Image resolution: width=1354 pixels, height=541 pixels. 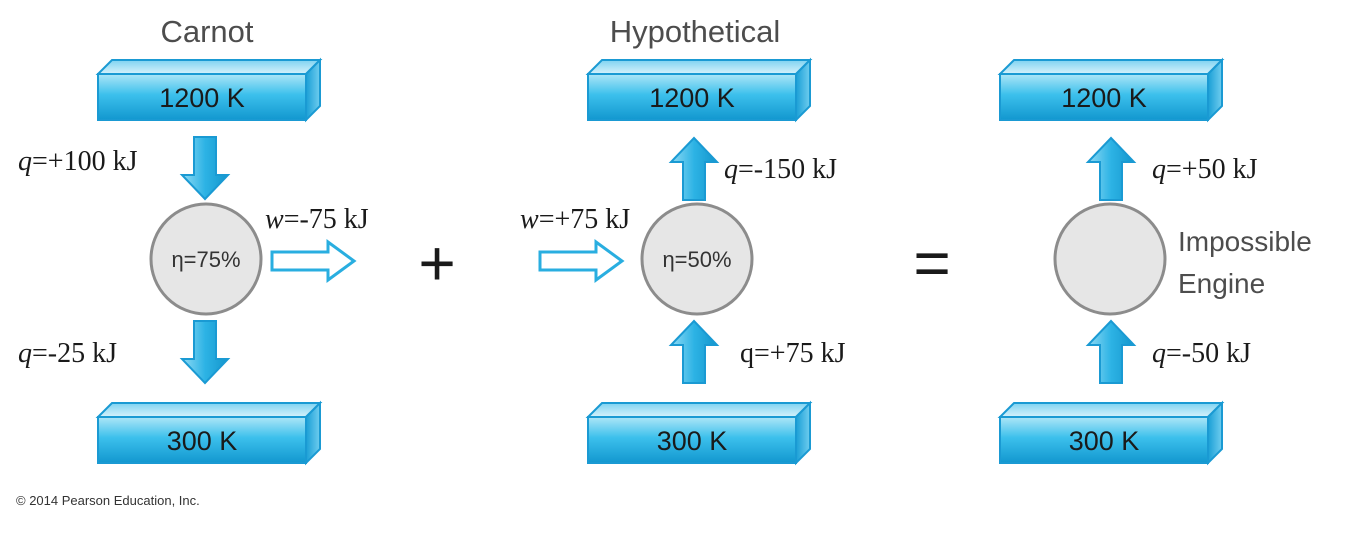 I want to click on cold-reservoir-impossible: 300 K, so click(x=1111, y=433).